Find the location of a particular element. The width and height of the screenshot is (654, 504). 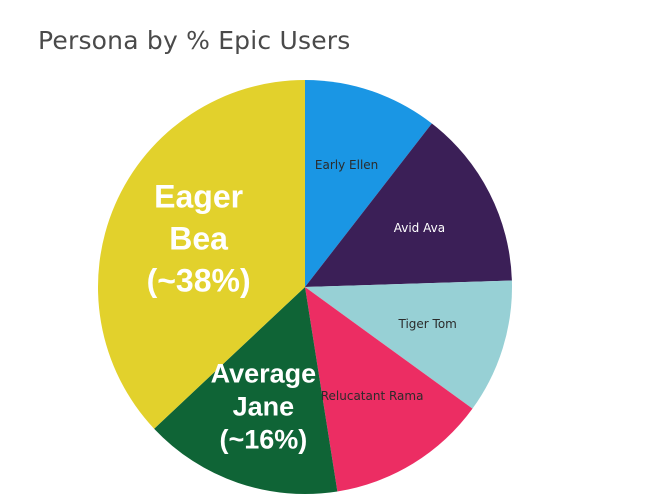

pie-slice-tiger-tom is located at coordinates (409, 344).